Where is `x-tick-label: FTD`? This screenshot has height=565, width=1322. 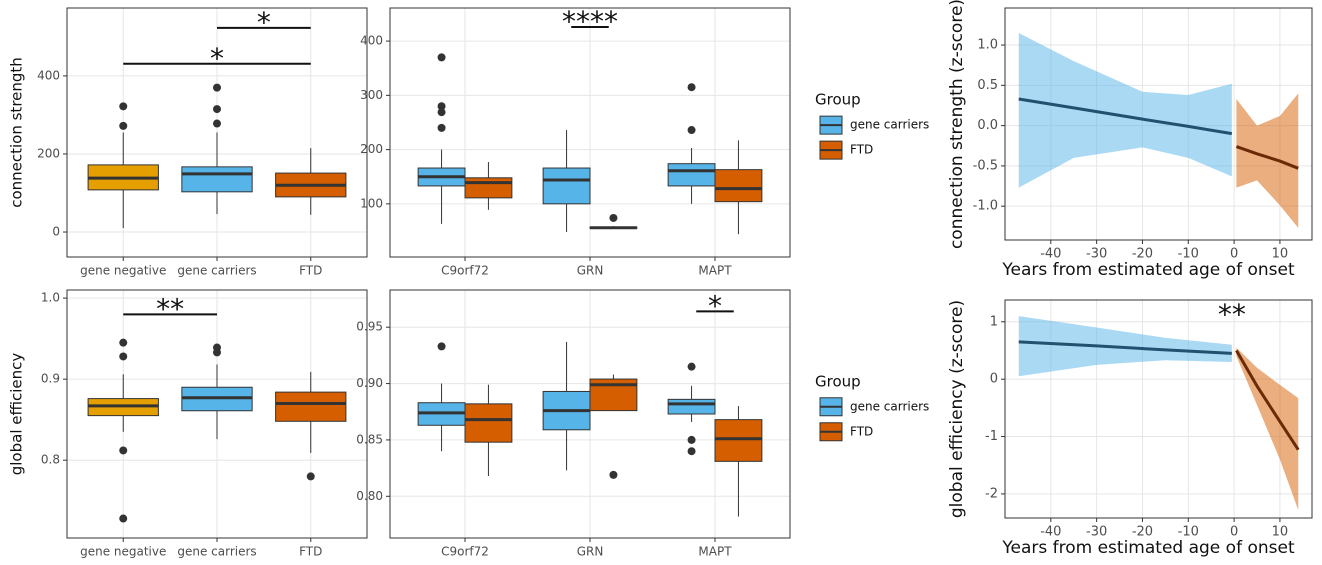 x-tick-label: FTD is located at coordinates (310, 552).